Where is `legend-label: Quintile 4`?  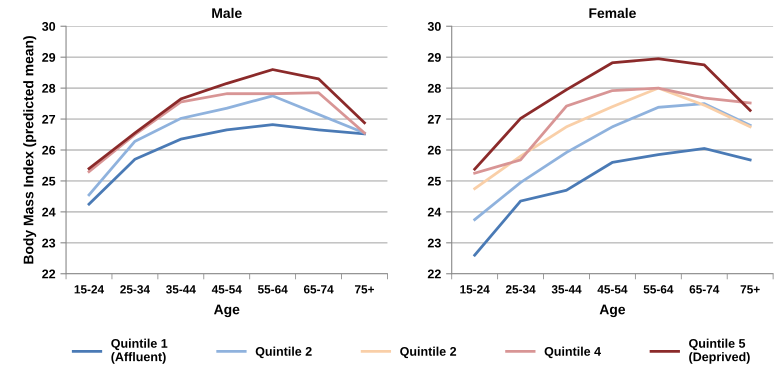 legend-label: Quintile 4 is located at coordinates (572, 352).